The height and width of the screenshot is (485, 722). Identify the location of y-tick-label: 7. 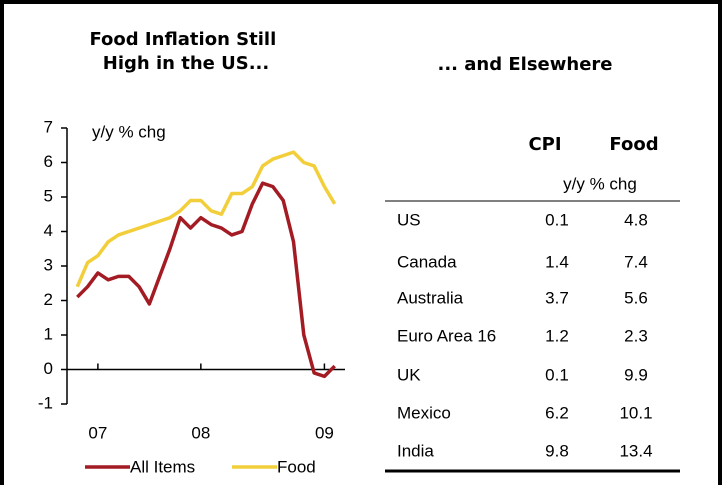
(48, 126).